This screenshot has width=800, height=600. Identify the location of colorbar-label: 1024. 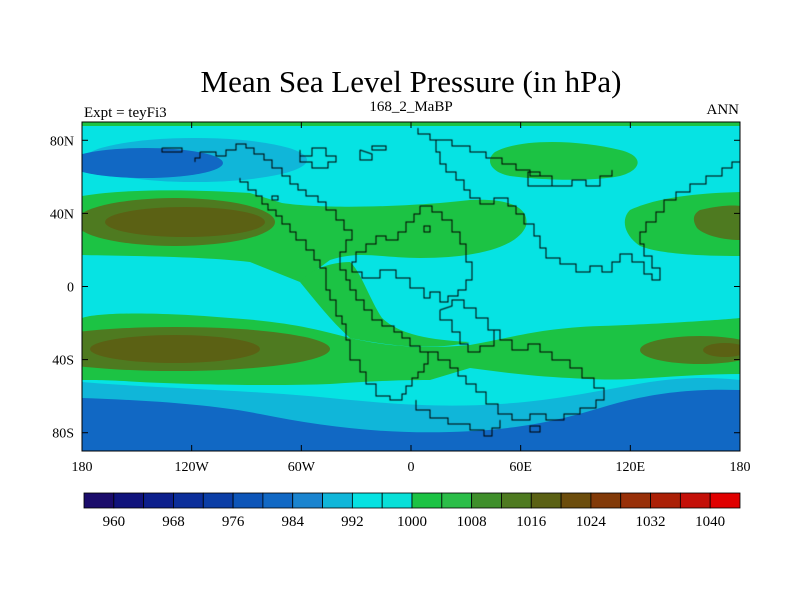
(591, 522).